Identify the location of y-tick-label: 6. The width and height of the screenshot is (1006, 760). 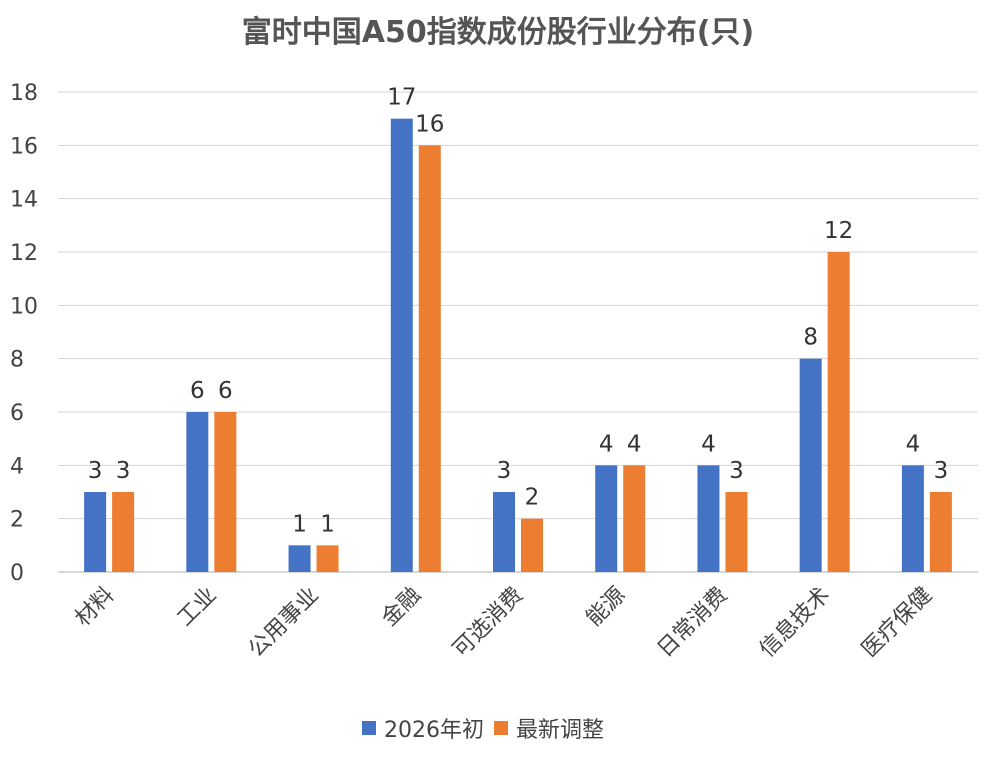
(17, 413).